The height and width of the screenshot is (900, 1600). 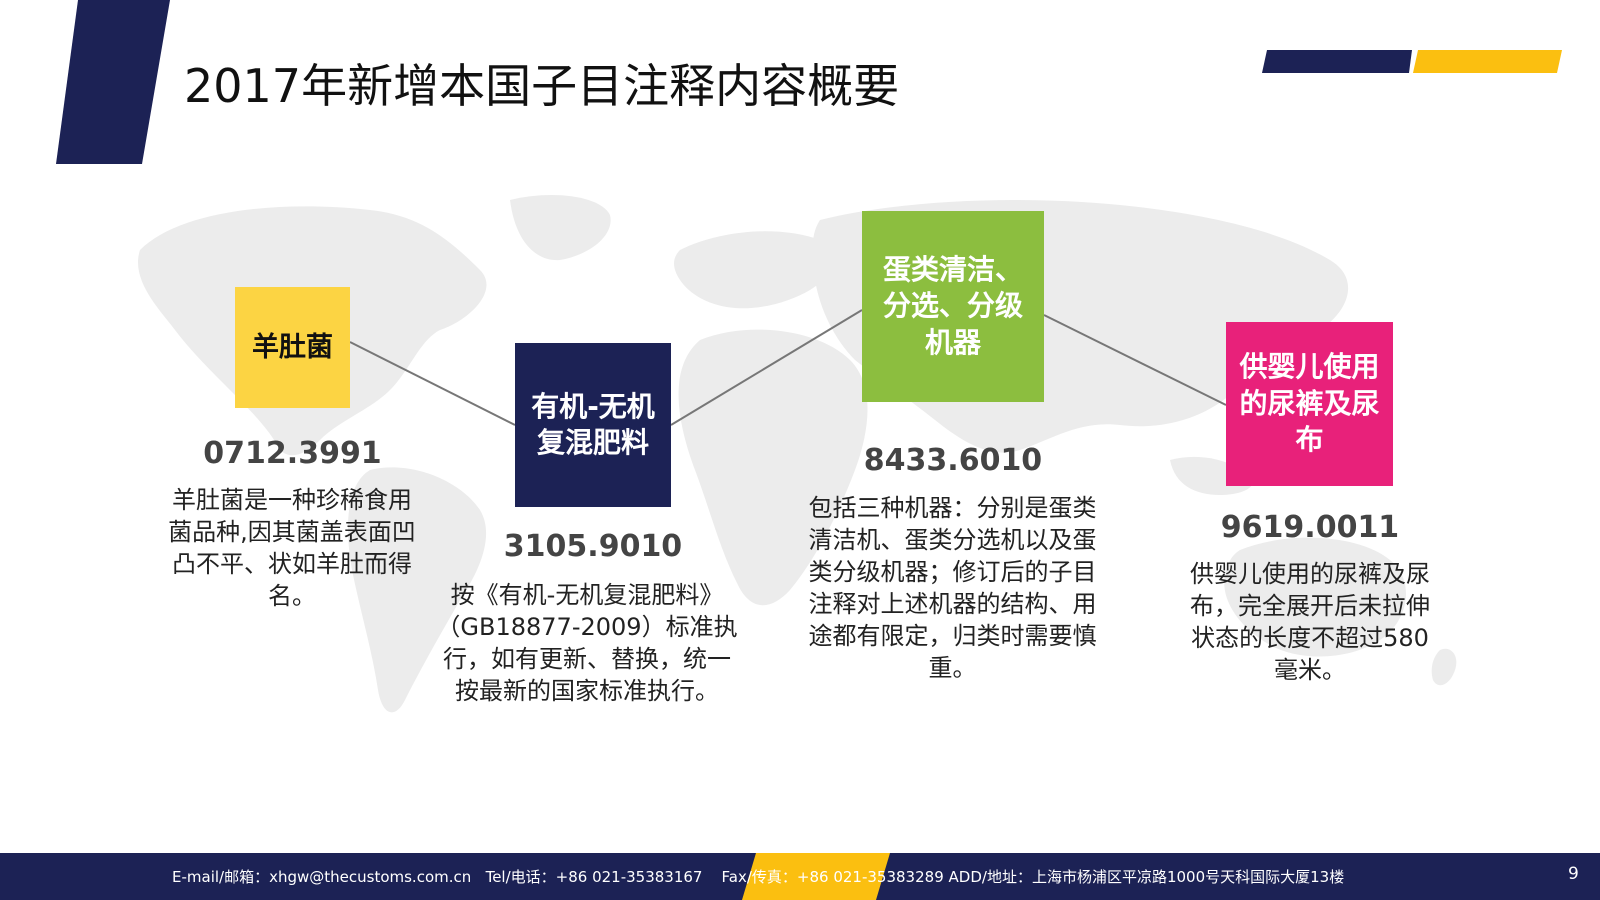 What do you see at coordinates (953, 460) in the screenshot?
I see `item-code-egg-machines: 8433.6010` at bounding box center [953, 460].